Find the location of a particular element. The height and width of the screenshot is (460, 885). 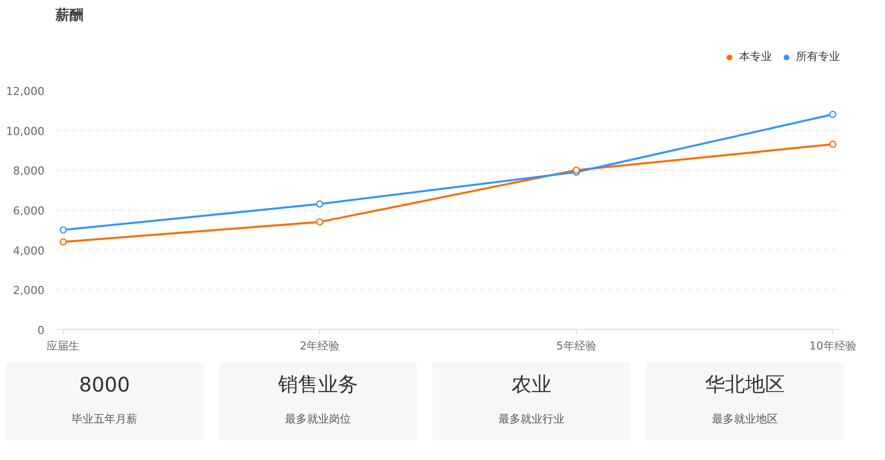

x-tick-label: 应届生 is located at coordinates (63, 346).